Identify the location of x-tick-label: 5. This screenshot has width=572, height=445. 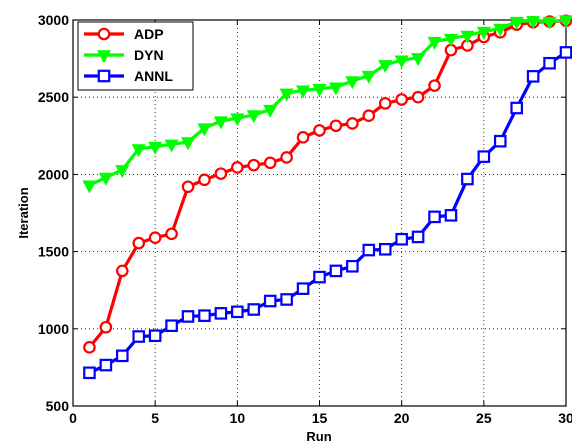
(155, 418).